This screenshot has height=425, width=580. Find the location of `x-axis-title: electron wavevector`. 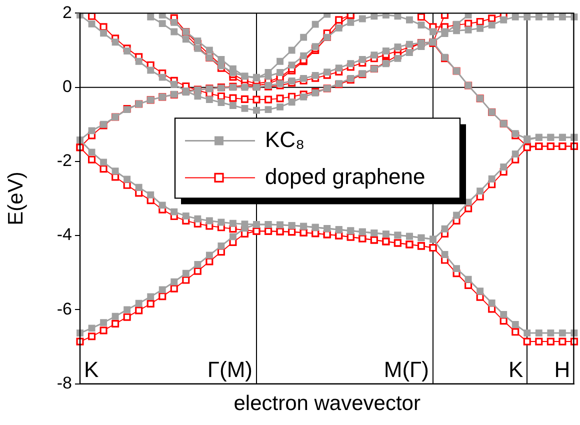

x-axis-title: electron wavevector is located at coordinates (327, 404).